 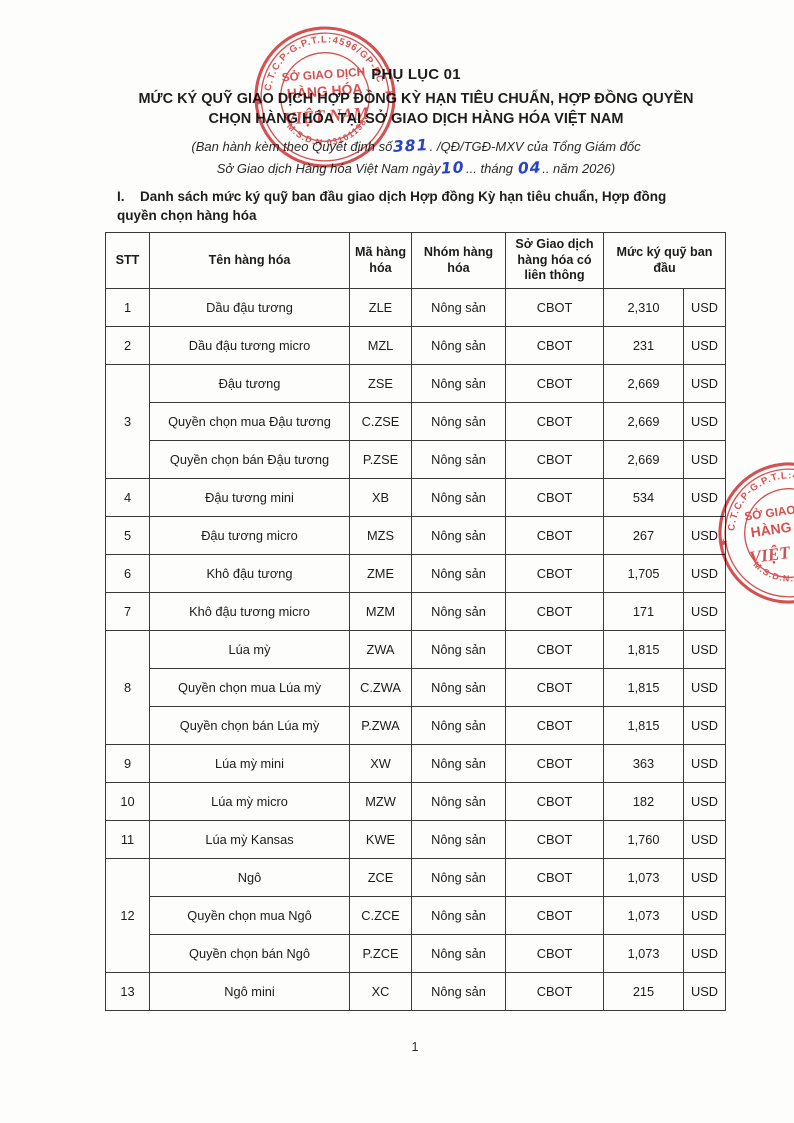 I want to click on commodity-name-cell: Đậu tương mini, so click(x=249, y=497).